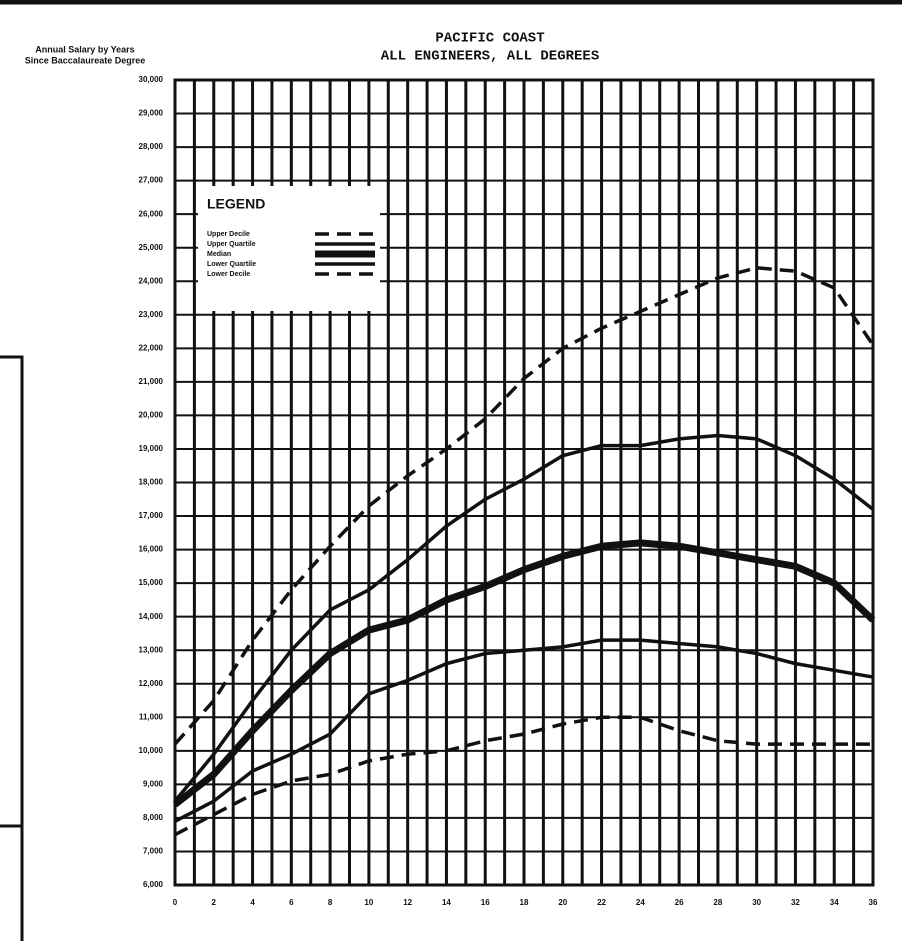  Describe the element at coordinates (219, 254) in the screenshot. I see `legend-label: Median` at that location.